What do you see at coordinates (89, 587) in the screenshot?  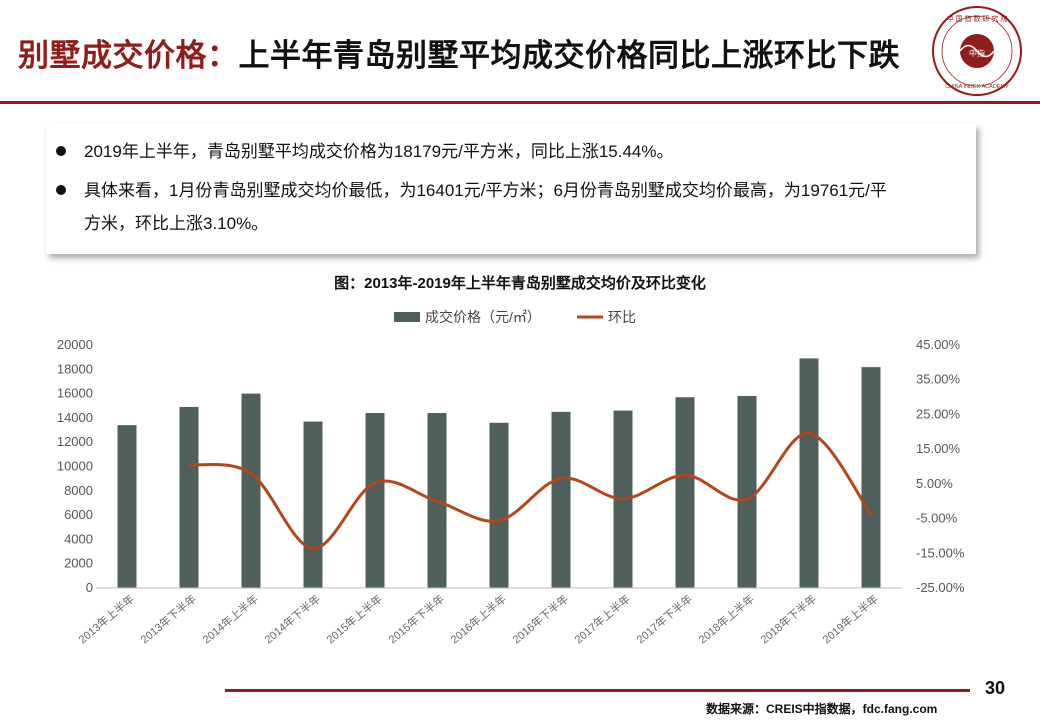 I see `y-left-tick-label: 0` at bounding box center [89, 587].